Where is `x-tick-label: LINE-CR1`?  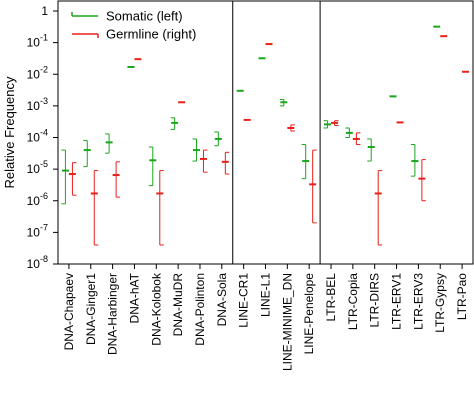 x-tick-label: LINE-CR1 is located at coordinates (244, 300).